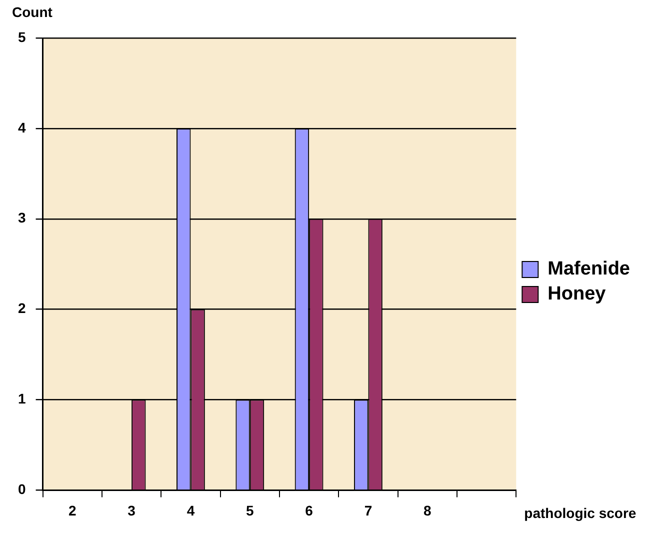 The height and width of the screenshot is (540, 646). What do you see at coordinates (22, 127) in the screenshot?
I see `y-tick-label: 4` at bounding box center [22, 127].